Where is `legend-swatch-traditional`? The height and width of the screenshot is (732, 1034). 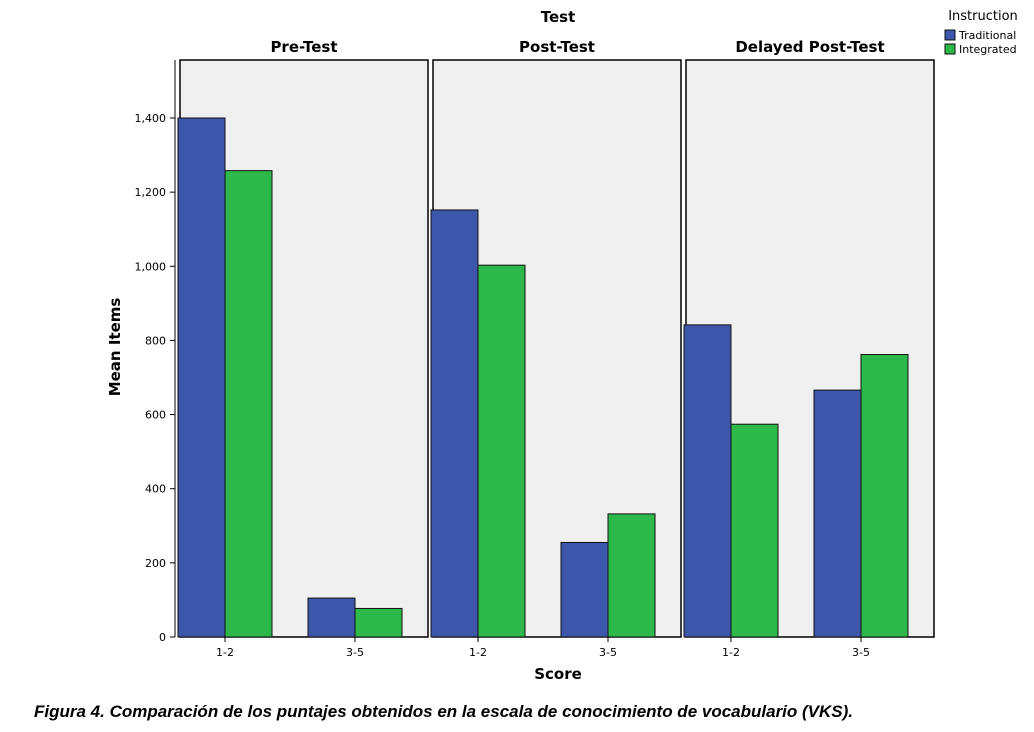 legend-swatch-traditional is located at coordinates (950, 35).